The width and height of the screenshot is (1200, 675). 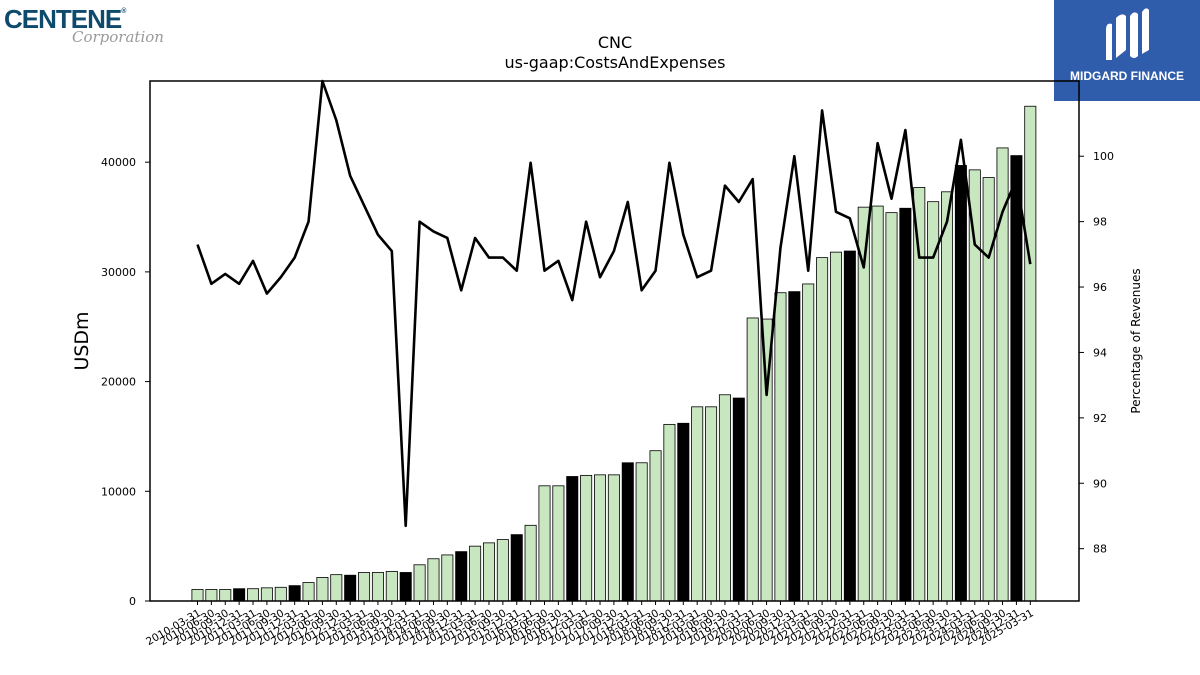 I want to click on right-axis-ticks: 88 90 92 94 96 98 100, so click(x=1096, y=353).